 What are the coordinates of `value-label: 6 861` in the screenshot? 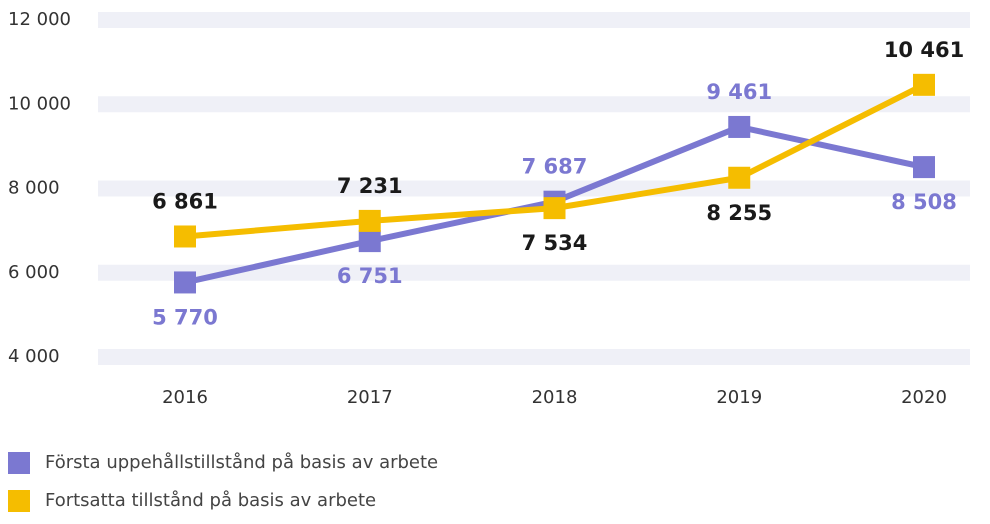 It's located at (185, 201).